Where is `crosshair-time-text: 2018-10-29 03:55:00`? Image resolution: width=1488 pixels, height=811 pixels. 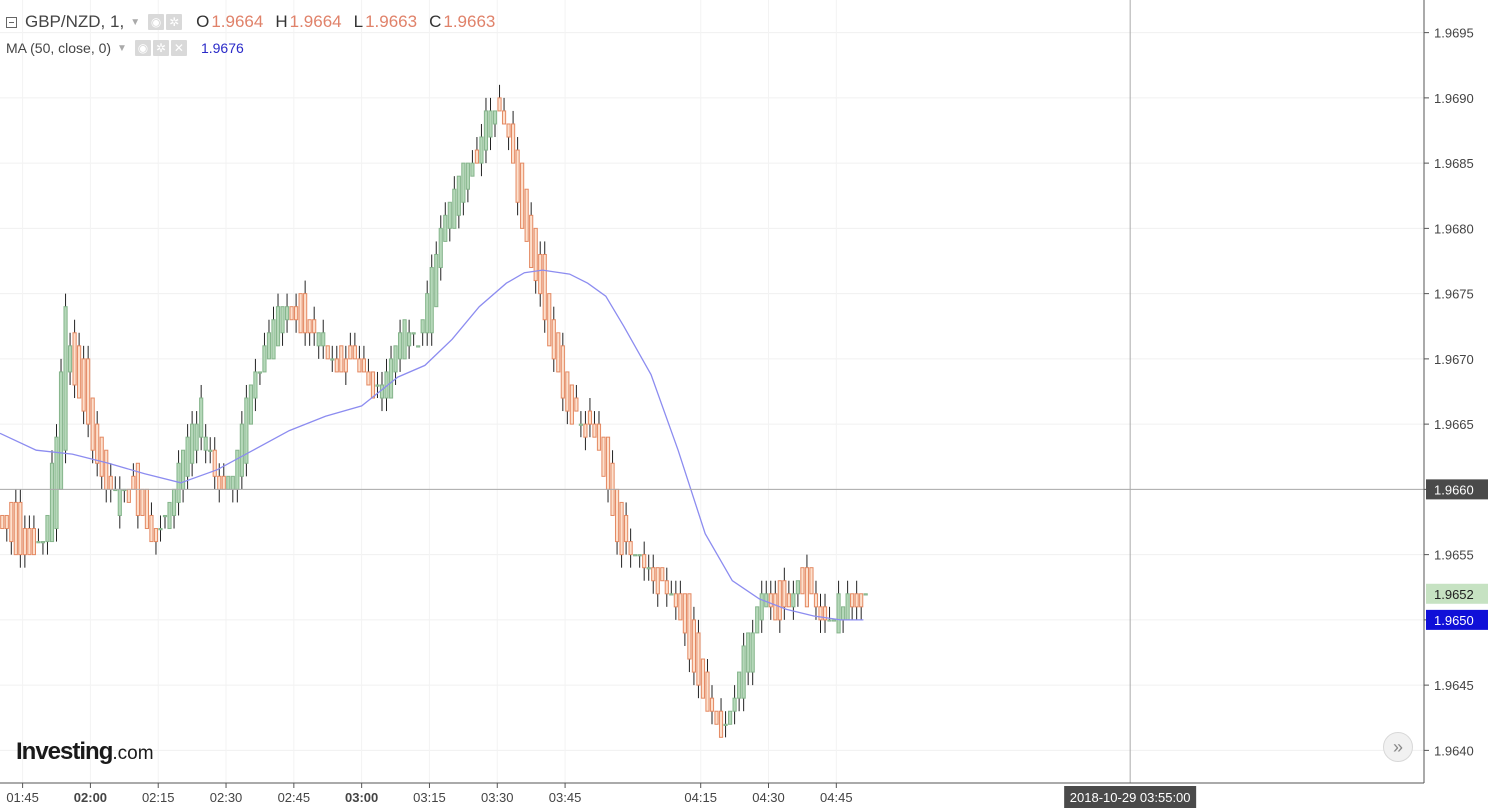 crosshair-time-text: 2018-10-29 03:55:00 is located at coordinates (1130, 797).